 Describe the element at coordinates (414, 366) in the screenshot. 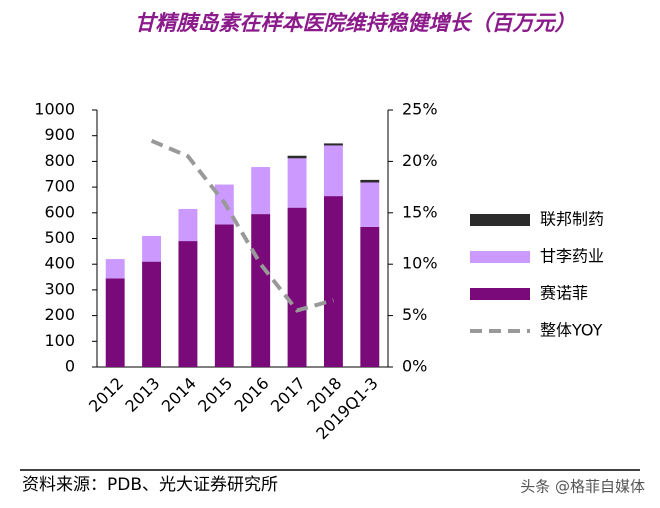

I see `y2-tick-label: 0%` at that location.